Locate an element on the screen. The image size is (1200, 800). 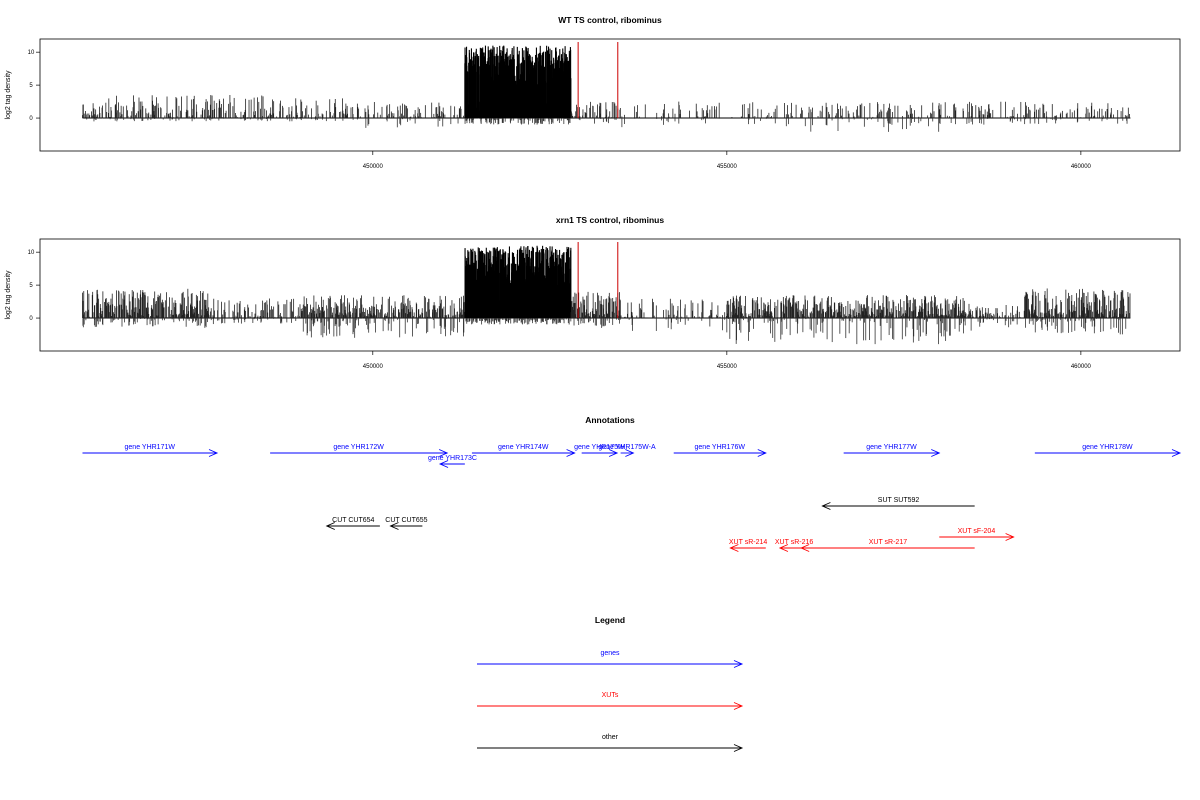
panel-title: WT TS control, ribominus is located at coordinates (610, 20).